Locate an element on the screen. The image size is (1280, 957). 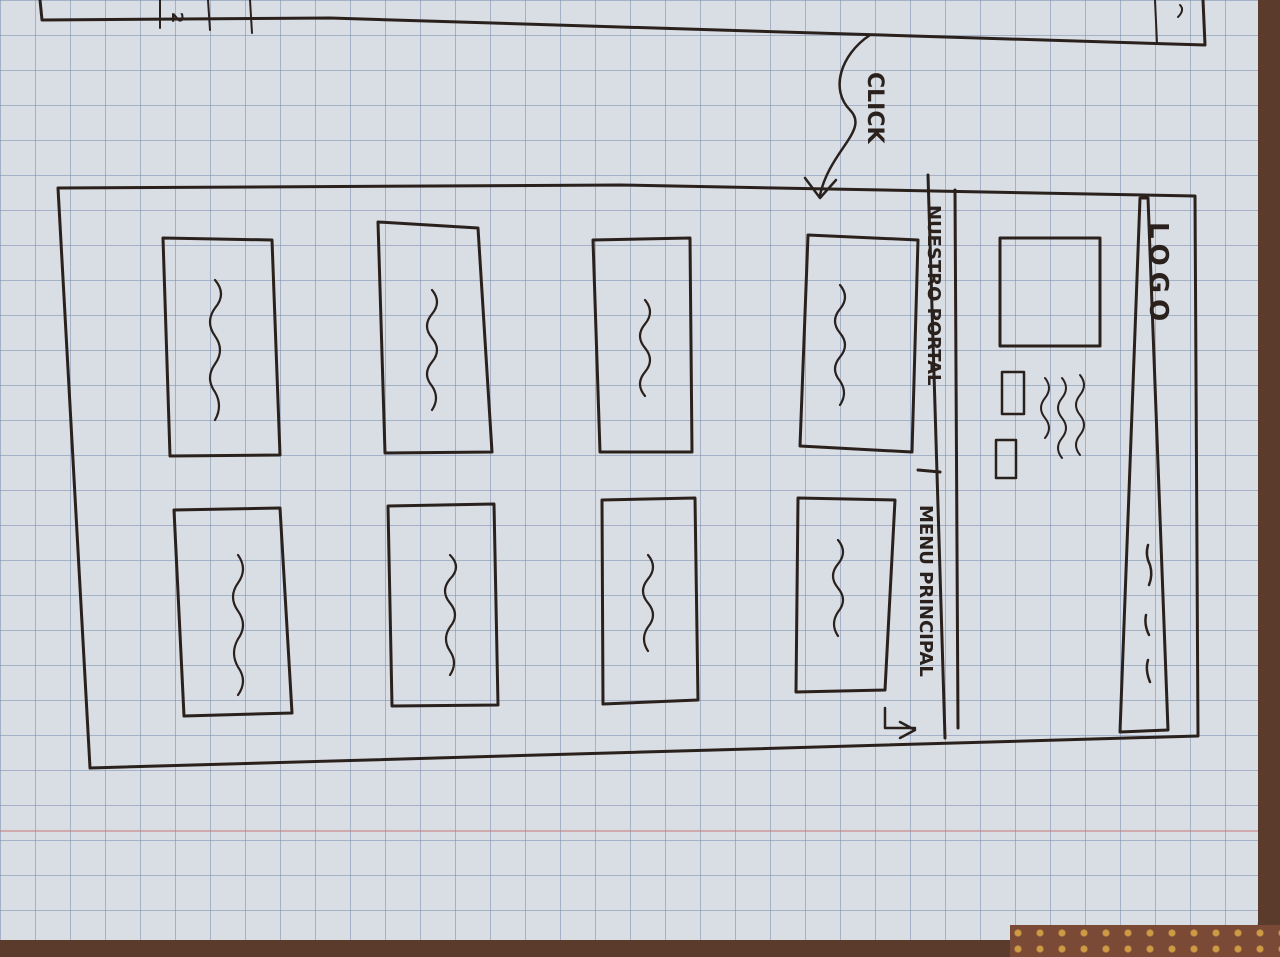
logo-text: LOGO is located at coordinates (1158, 274).